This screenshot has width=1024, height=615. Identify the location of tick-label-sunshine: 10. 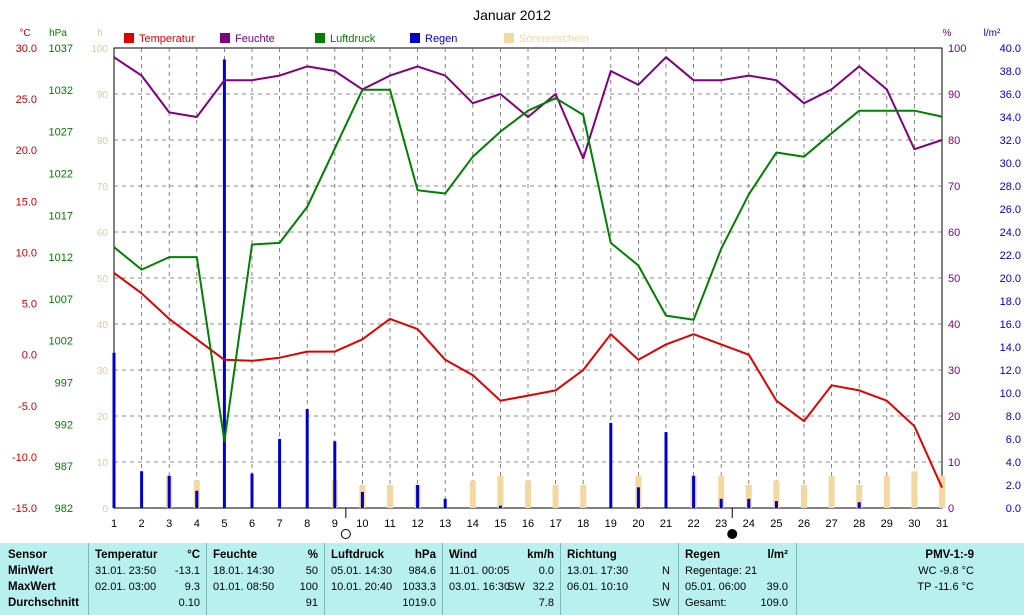
(103, 463).